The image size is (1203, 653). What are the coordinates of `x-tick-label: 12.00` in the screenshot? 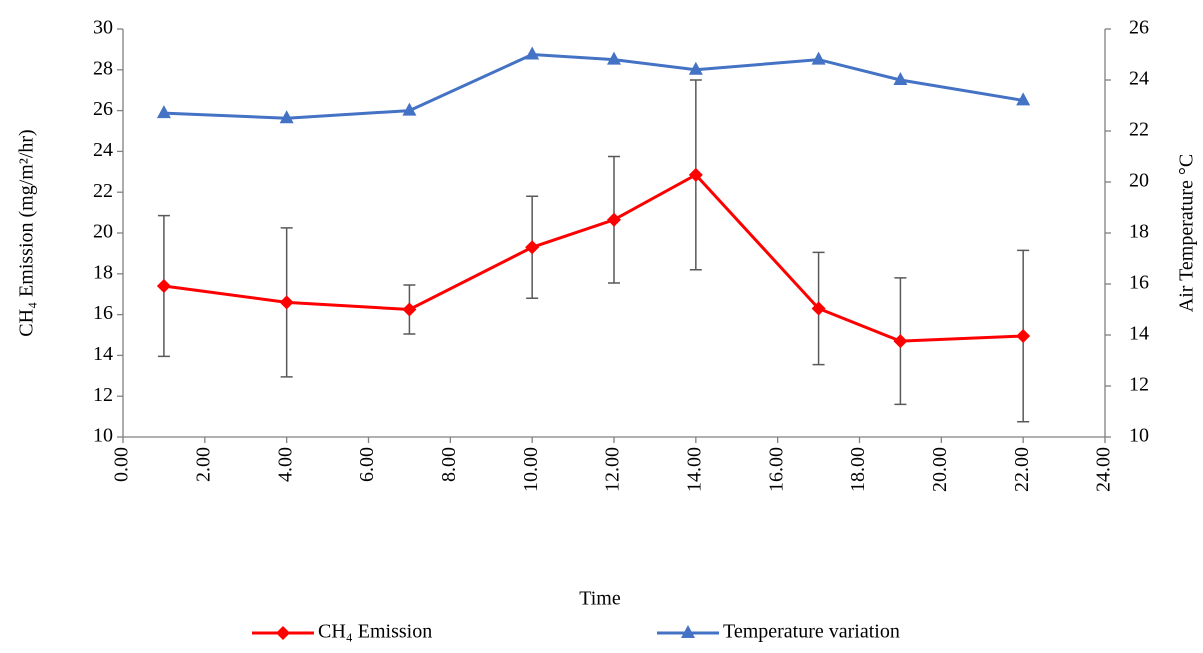 It's located at (613, 469).